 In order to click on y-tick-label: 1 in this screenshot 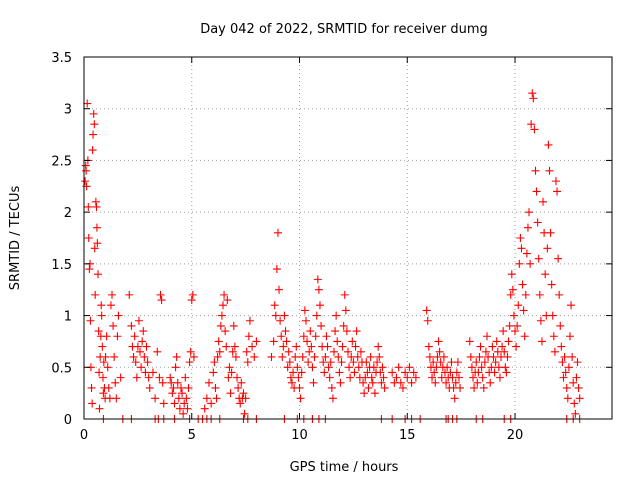, I will do `click(68, 317)`.